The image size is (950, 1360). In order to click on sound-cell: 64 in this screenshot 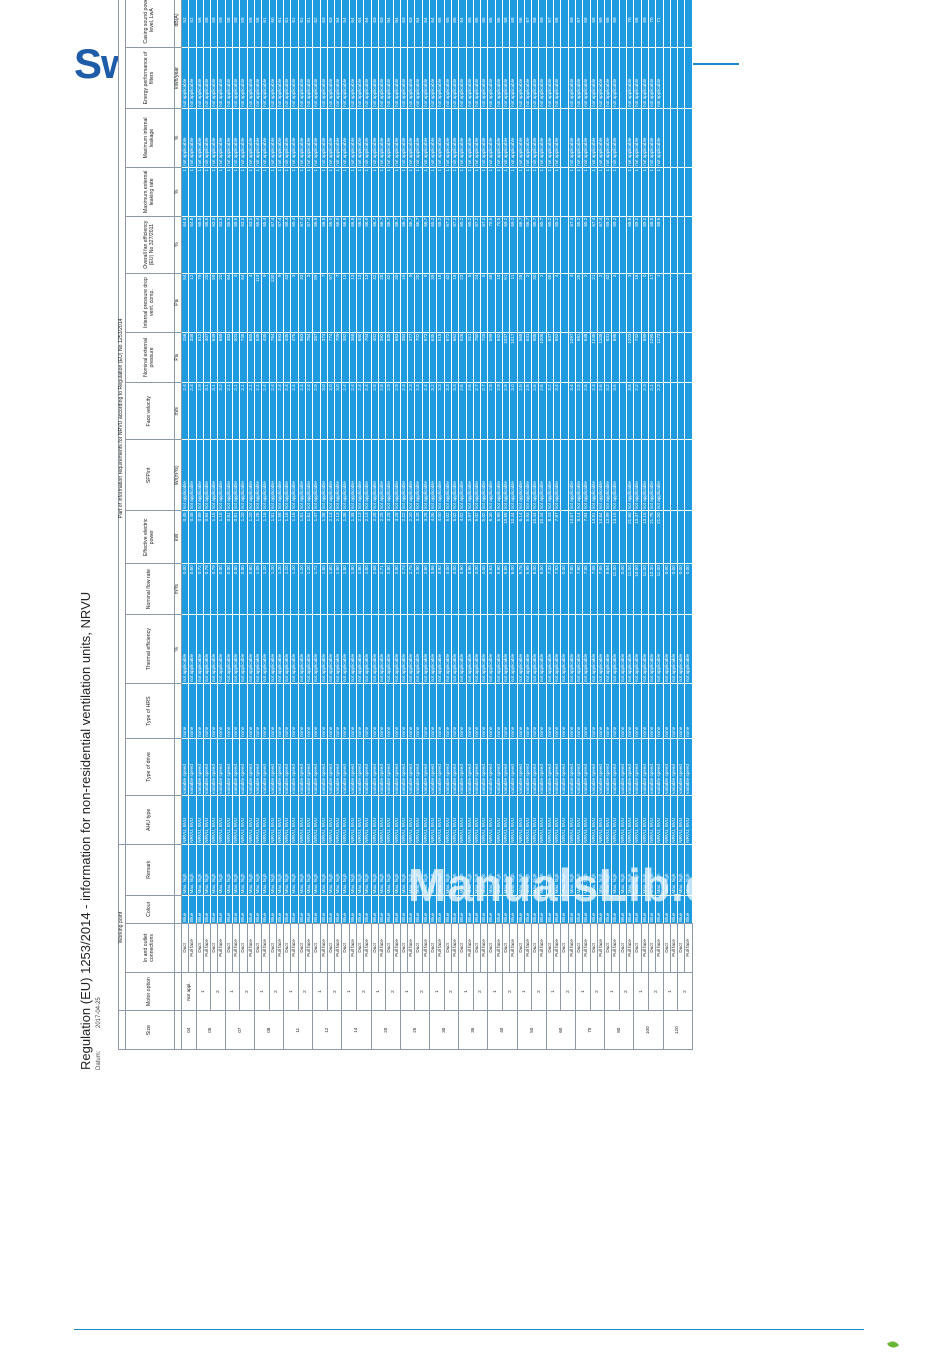, I will do `click(433, 24)`.